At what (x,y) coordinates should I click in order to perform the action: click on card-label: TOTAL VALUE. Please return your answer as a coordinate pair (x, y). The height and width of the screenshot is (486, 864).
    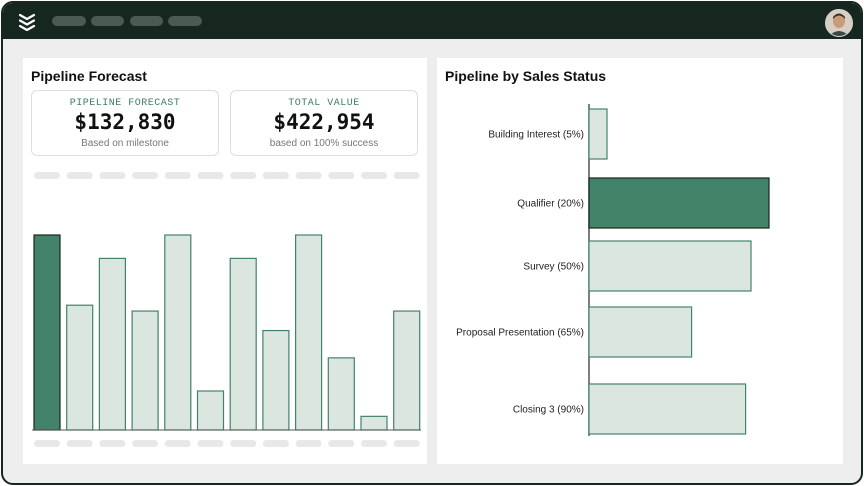
    Looking at the image, I should click on (324, 103).